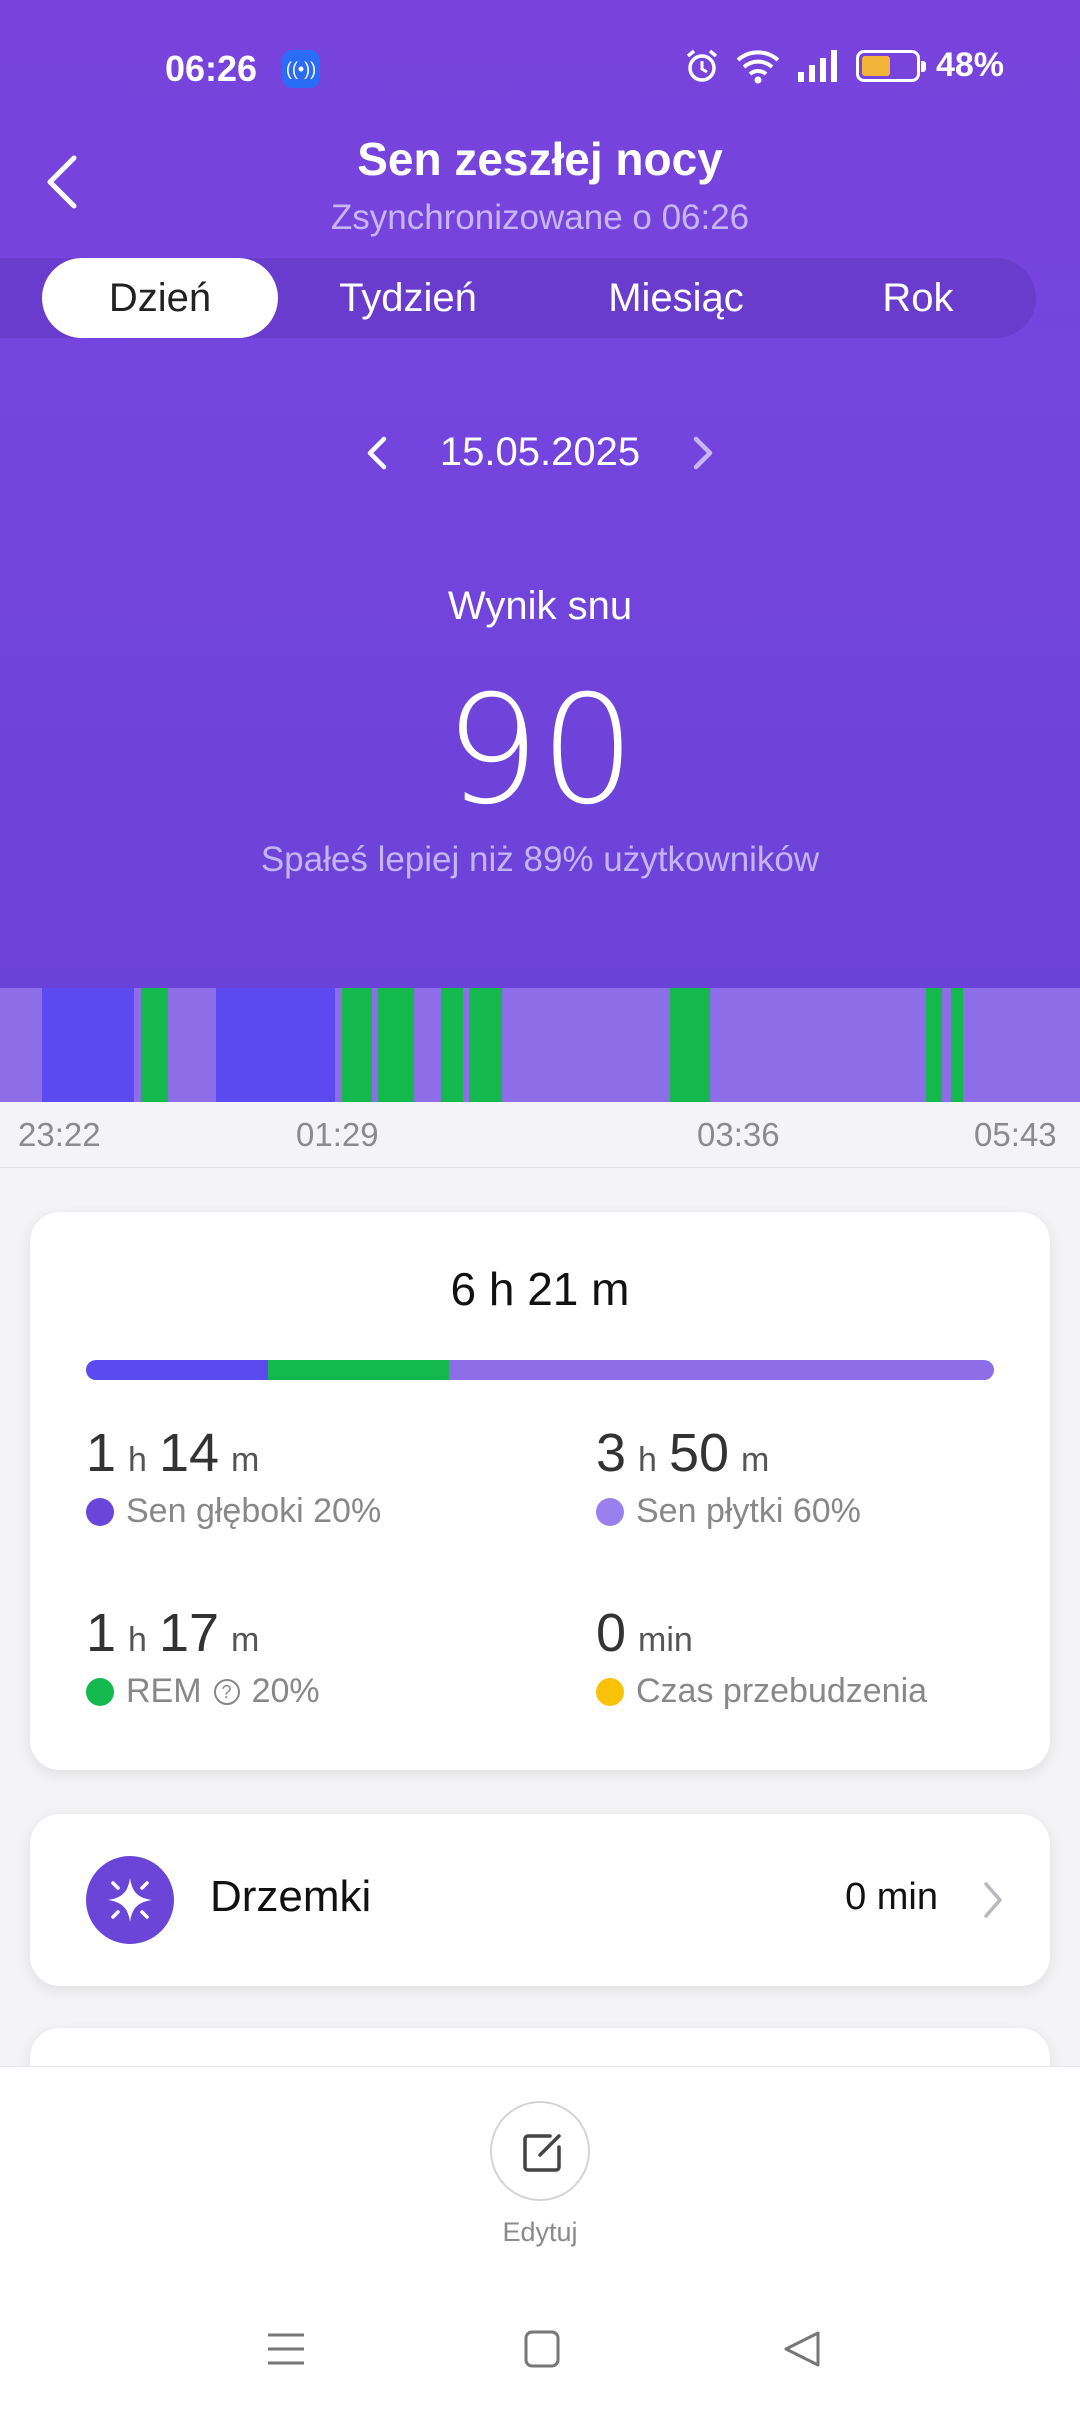 The height and width of the screenshot is (2412, 1080). I want to click on light-sleep-stat: 3 h 50 m Sen płytki 60%, so click(728, 1476).